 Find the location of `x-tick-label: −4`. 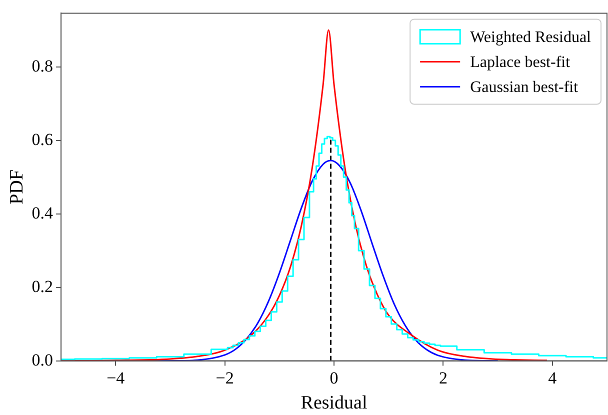

x-tick-label: −4 is located at coordinates (116, 378).